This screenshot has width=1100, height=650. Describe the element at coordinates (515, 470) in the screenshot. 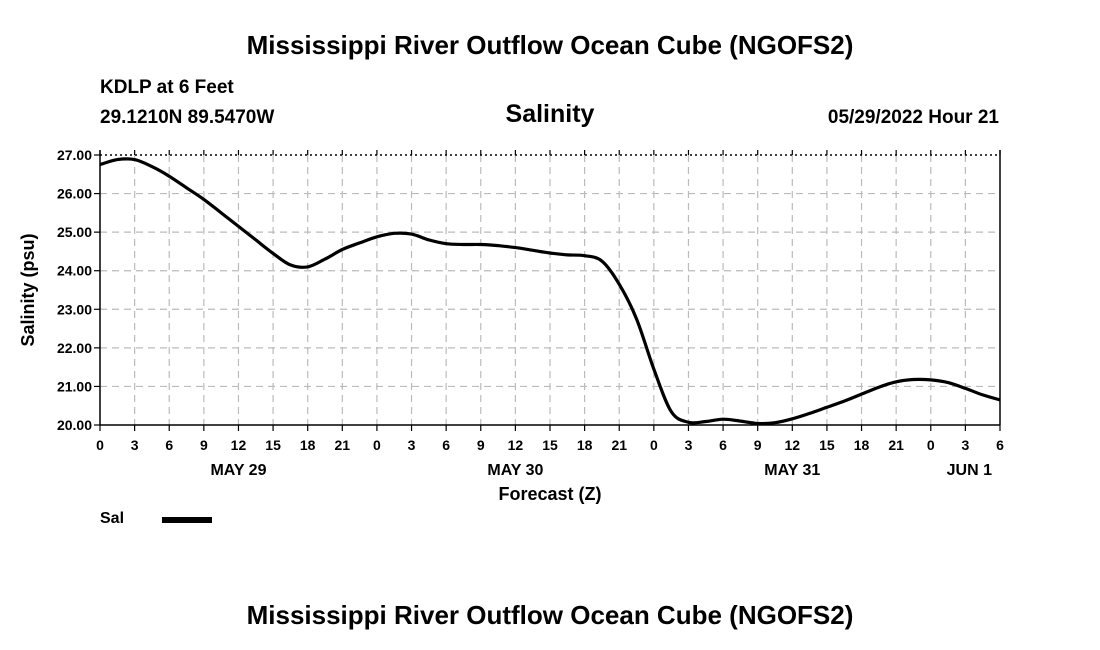

I see `day-label: MAY 30` at that location.